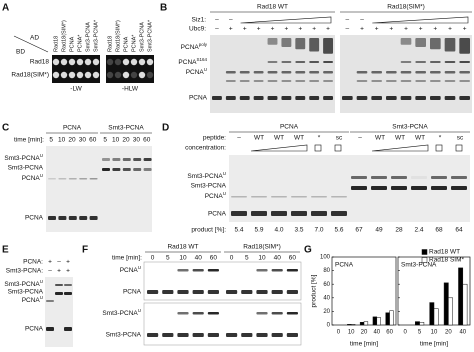  What do you see at coordinates (239, 138) in the screenshot?
I see `peptide-label: –` at bounding box center [239, 138].